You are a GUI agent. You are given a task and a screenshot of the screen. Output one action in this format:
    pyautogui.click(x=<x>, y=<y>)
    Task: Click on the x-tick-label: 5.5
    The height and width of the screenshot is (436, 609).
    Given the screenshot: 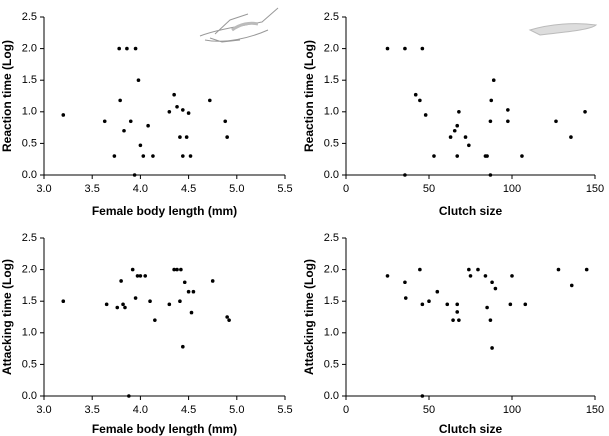 What is the action you would take?
    pyautogui.click(x=284, y=410)
    